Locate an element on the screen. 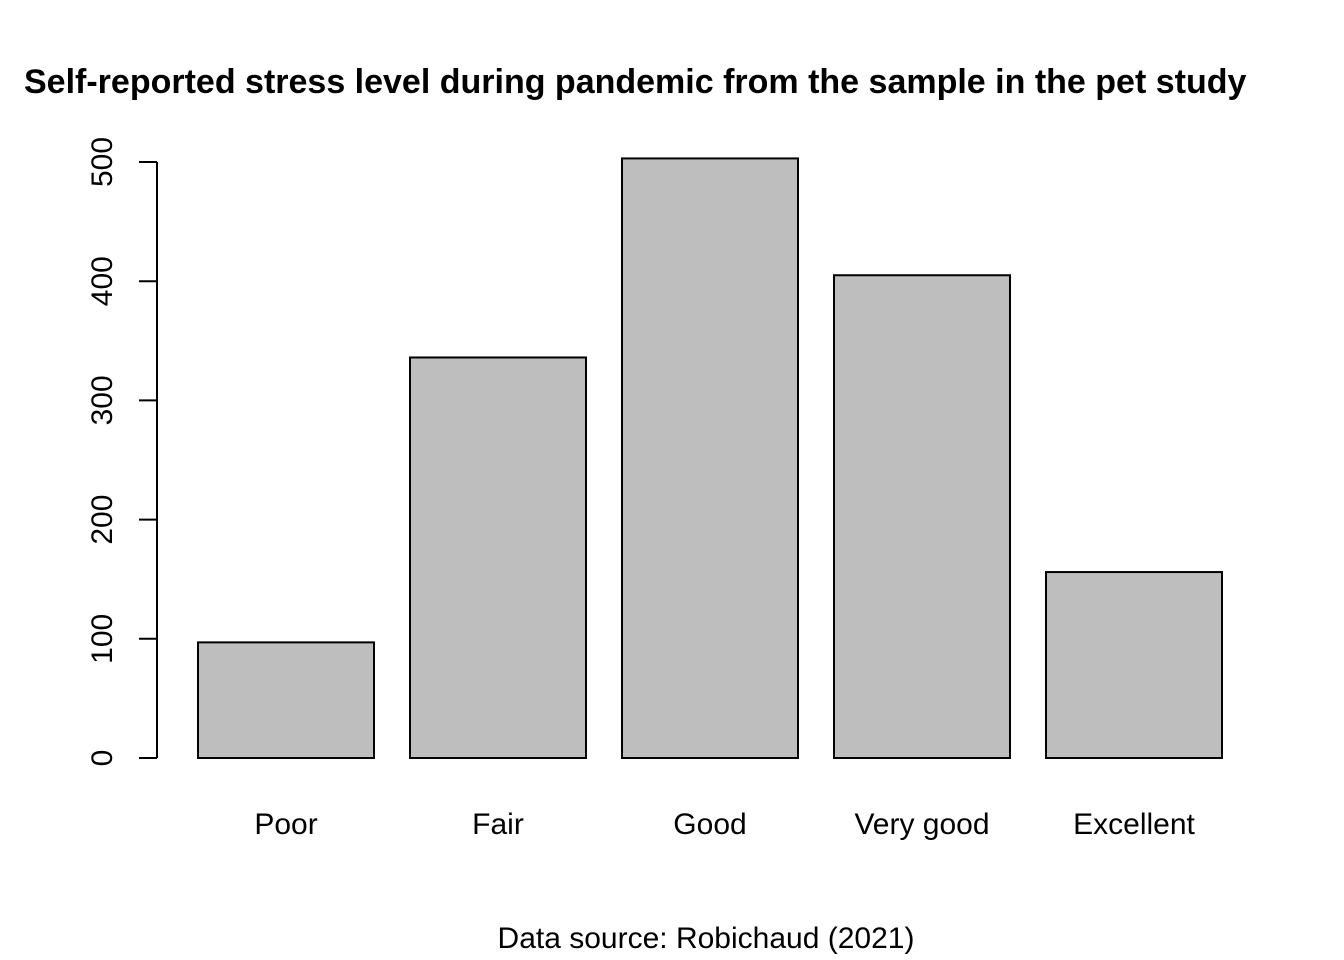  bar-excellent is located at coordinates (1134, 665).